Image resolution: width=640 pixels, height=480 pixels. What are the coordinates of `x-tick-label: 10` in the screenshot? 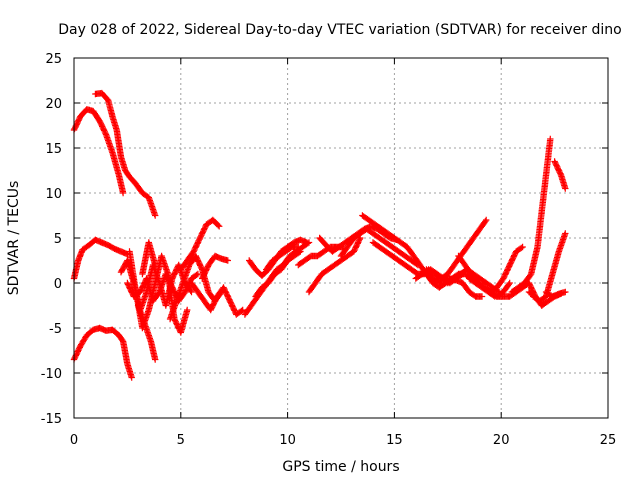 It's located at (287, 440).